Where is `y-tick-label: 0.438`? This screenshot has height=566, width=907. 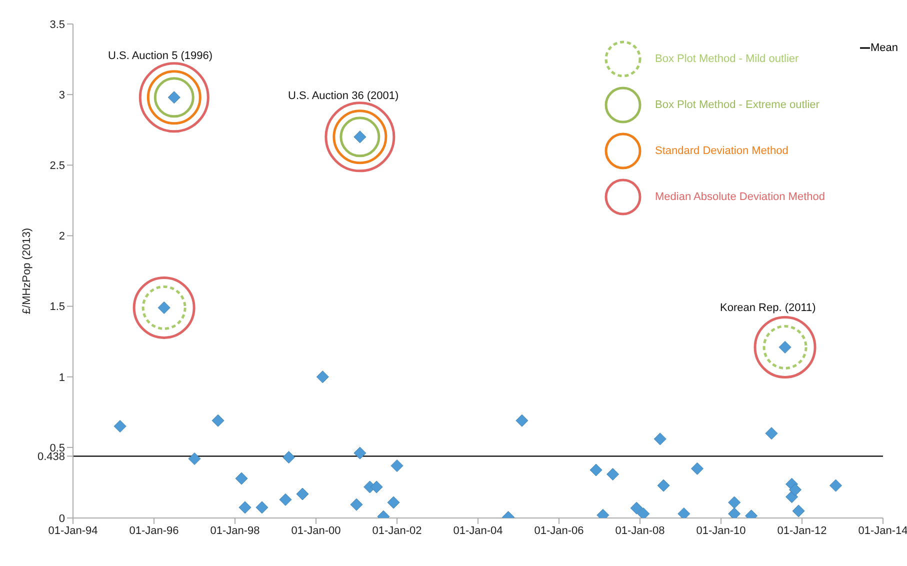 y-tick-label: 0.438 is located at coordinates (51, 457).